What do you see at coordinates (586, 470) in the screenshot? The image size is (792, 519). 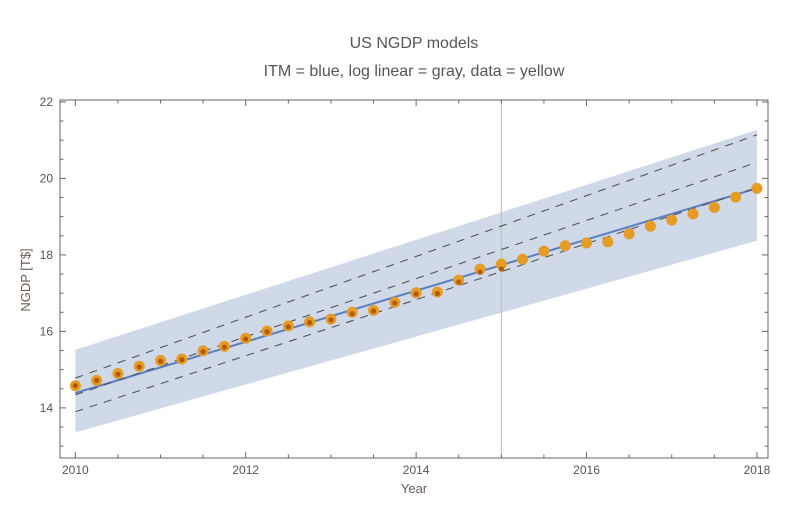 I see `x-tick-label: 2016` at bounding box center [586, 470].